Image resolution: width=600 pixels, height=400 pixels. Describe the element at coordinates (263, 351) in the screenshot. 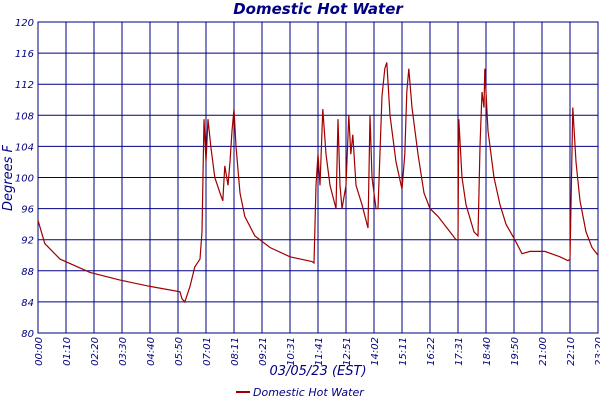

I see `x-tick-label: 09:21` at that location.